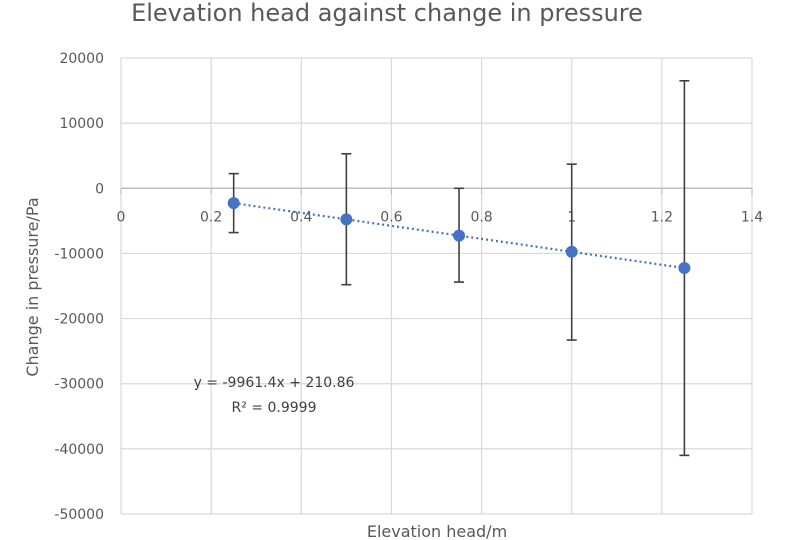 The height and width of the screenshot is (540, 800). Describe the element at coordinates (481, 217) in the screenshot. I see `x-tick-label: 0.8` at that location.